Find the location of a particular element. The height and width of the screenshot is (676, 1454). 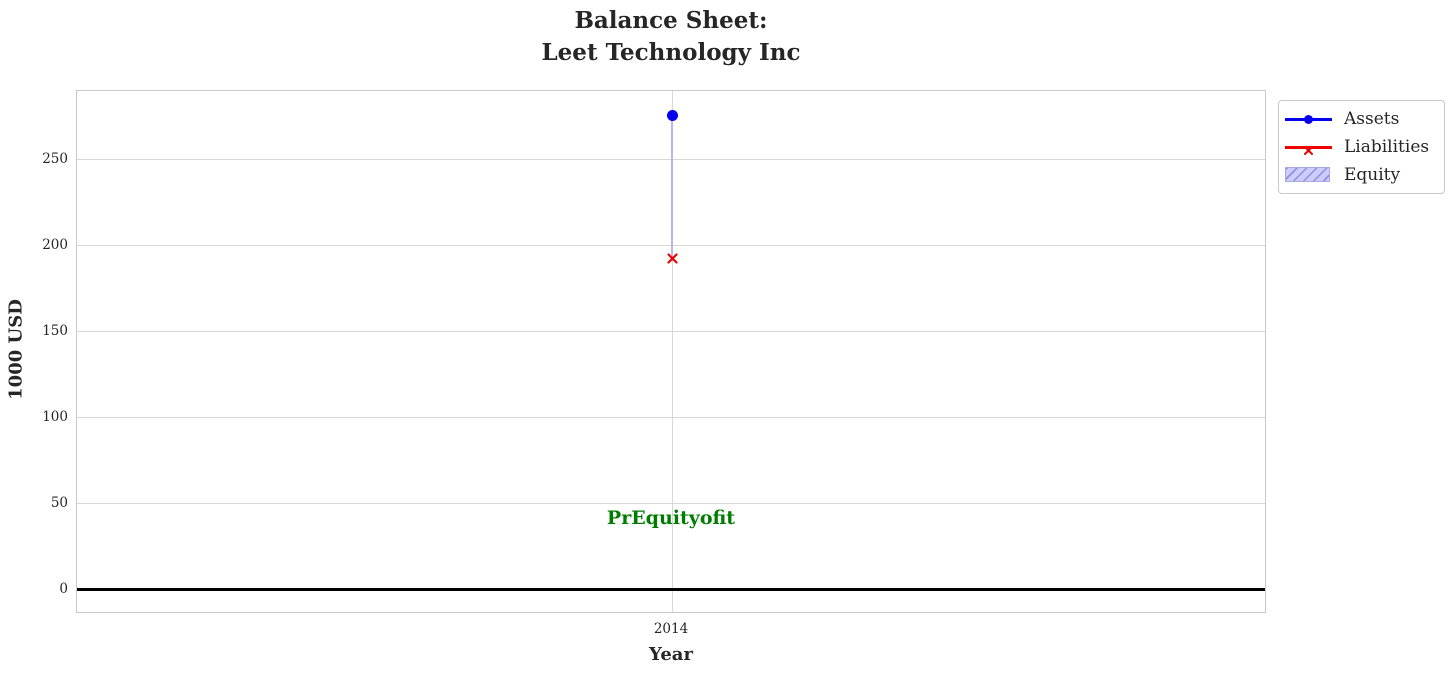

x-axis-label: Year is located at coordinates (671, 654).